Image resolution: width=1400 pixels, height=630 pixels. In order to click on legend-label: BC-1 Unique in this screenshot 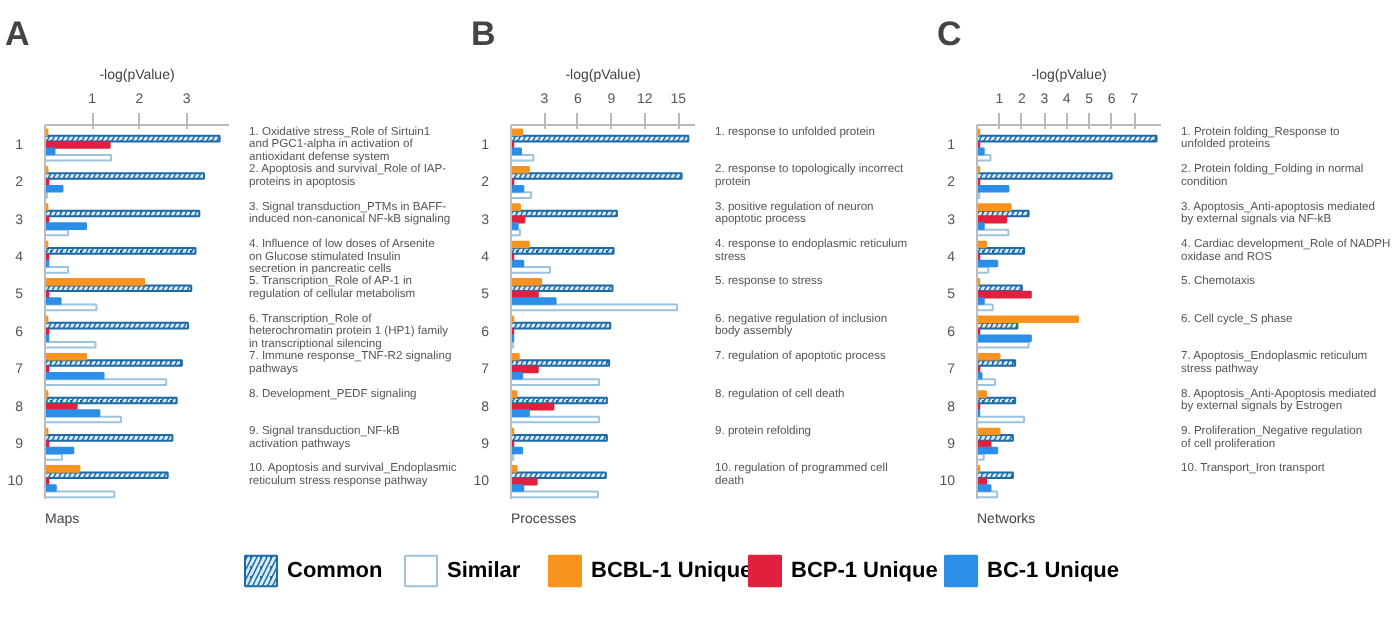, I will do `click(1053, 571)`.